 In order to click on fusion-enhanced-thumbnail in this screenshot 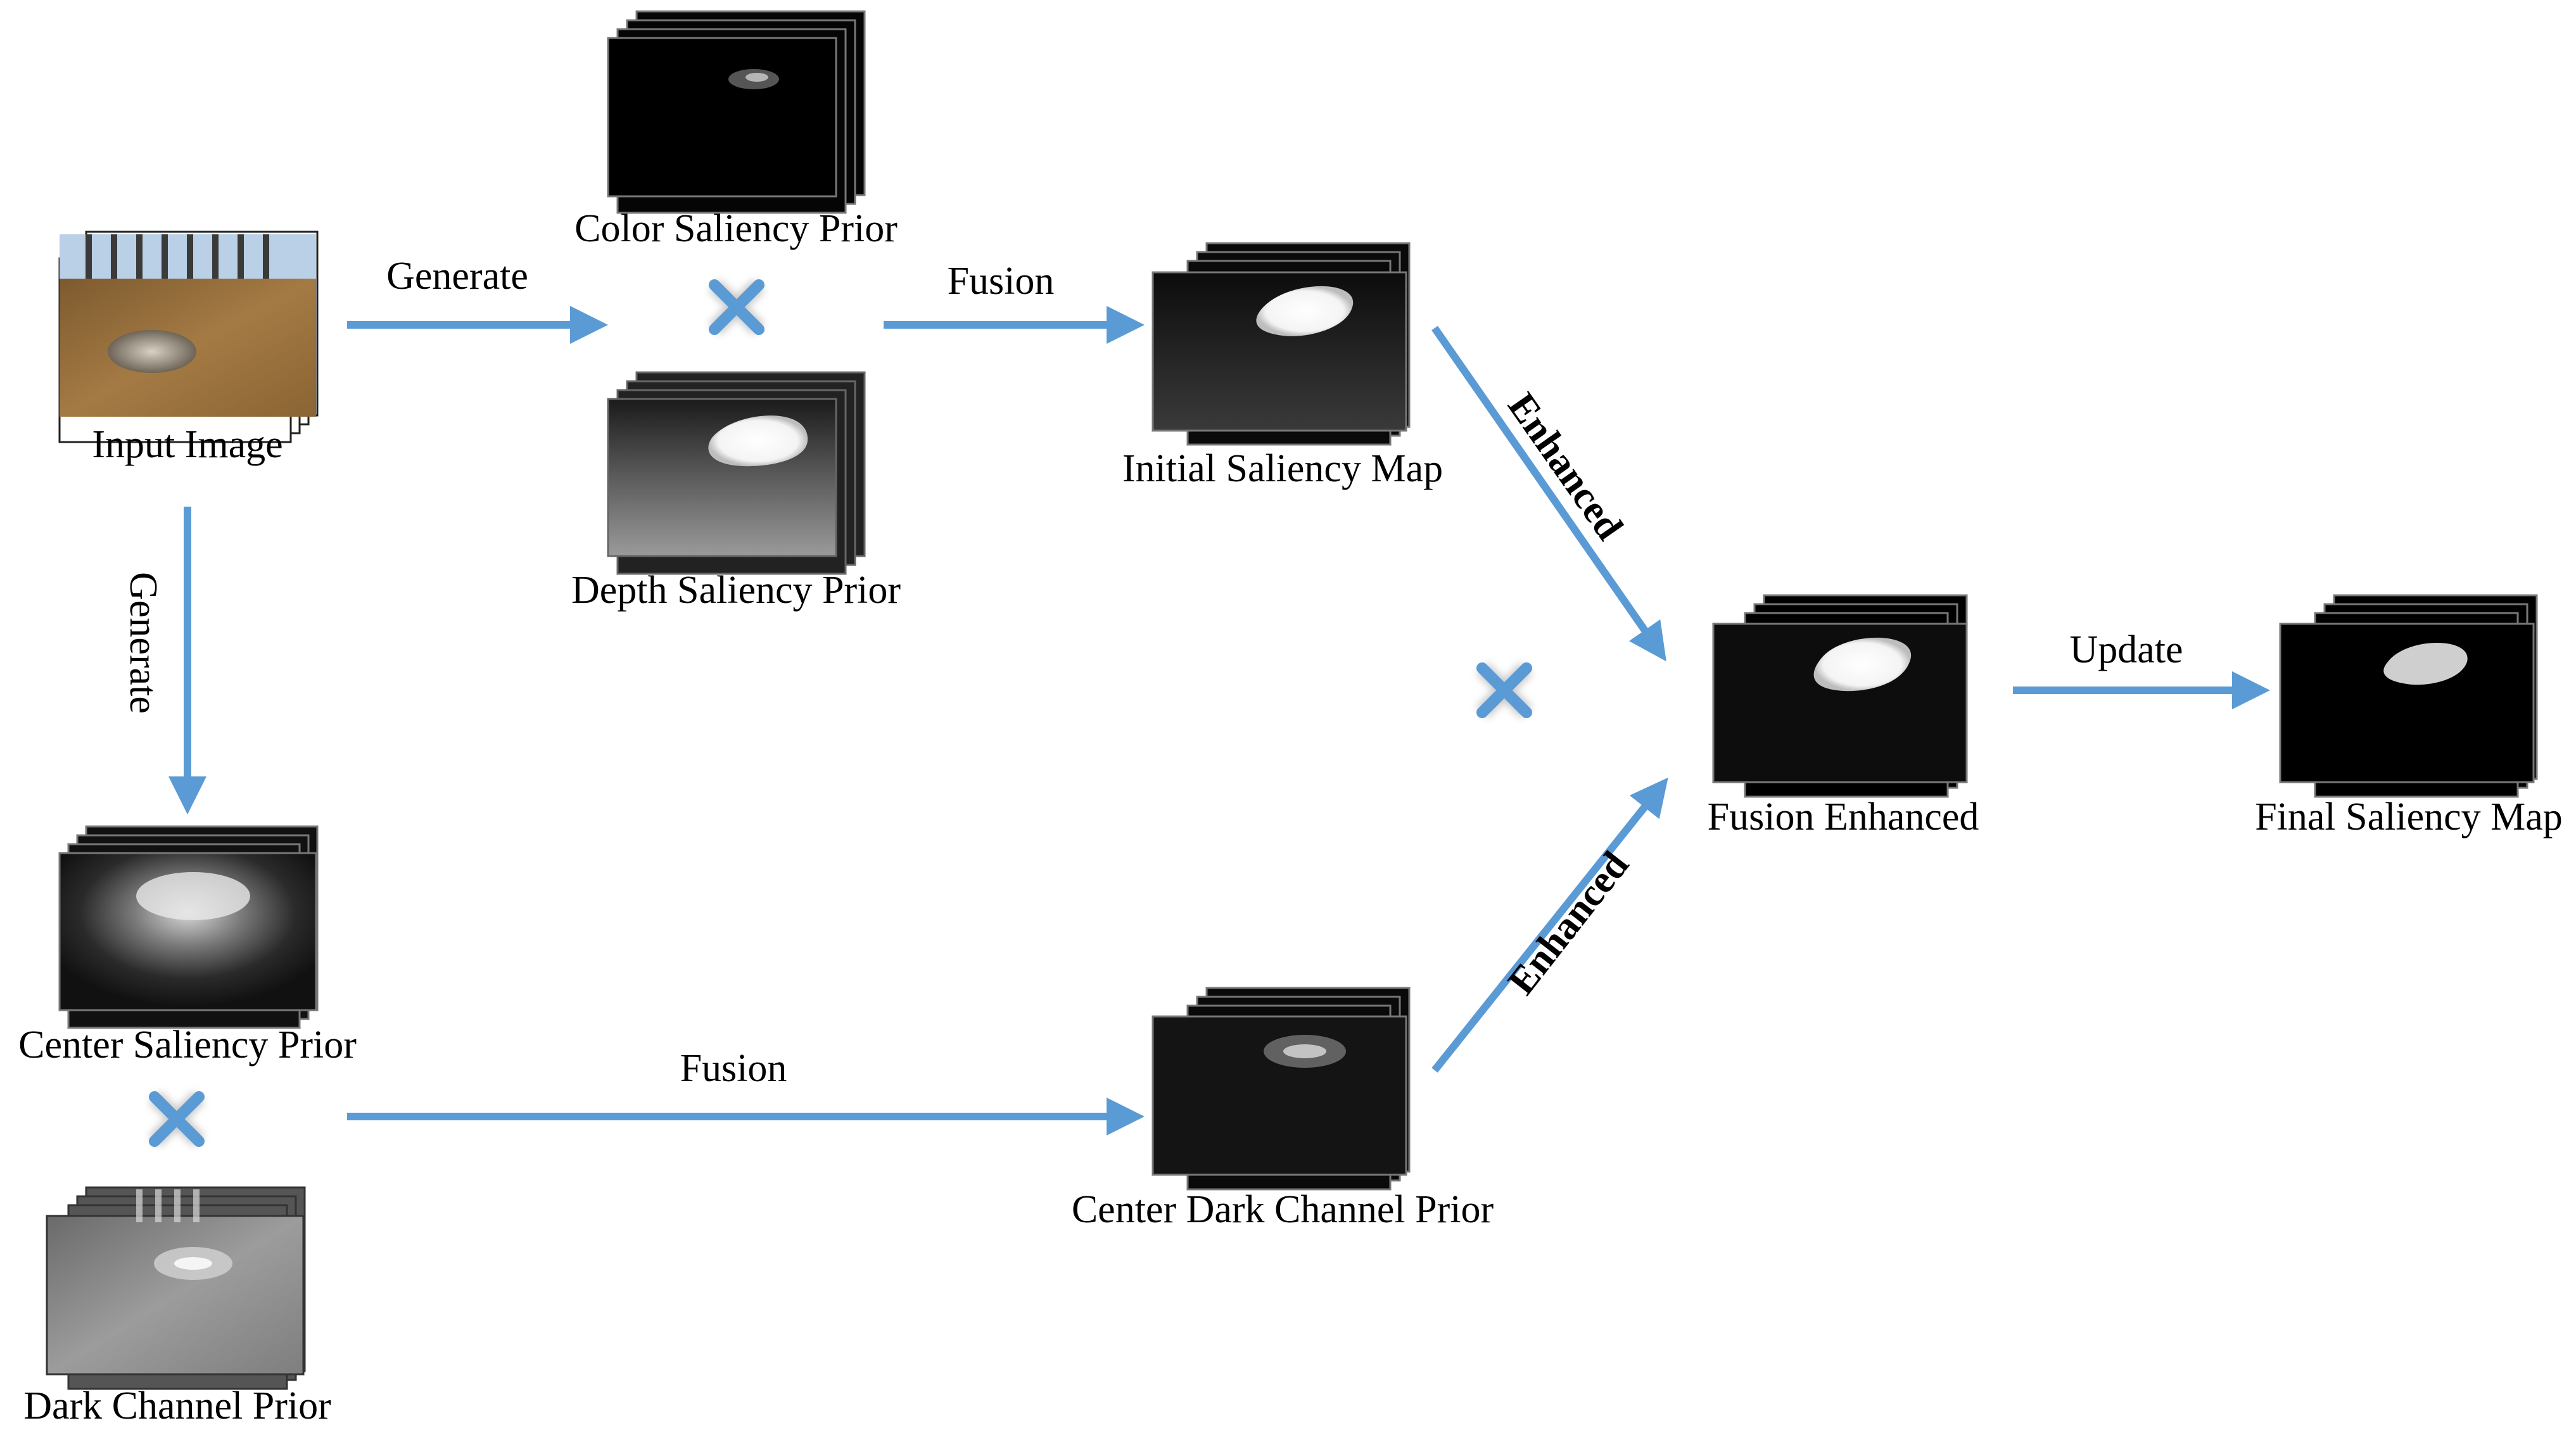, I will do `click(1840, 696)`.